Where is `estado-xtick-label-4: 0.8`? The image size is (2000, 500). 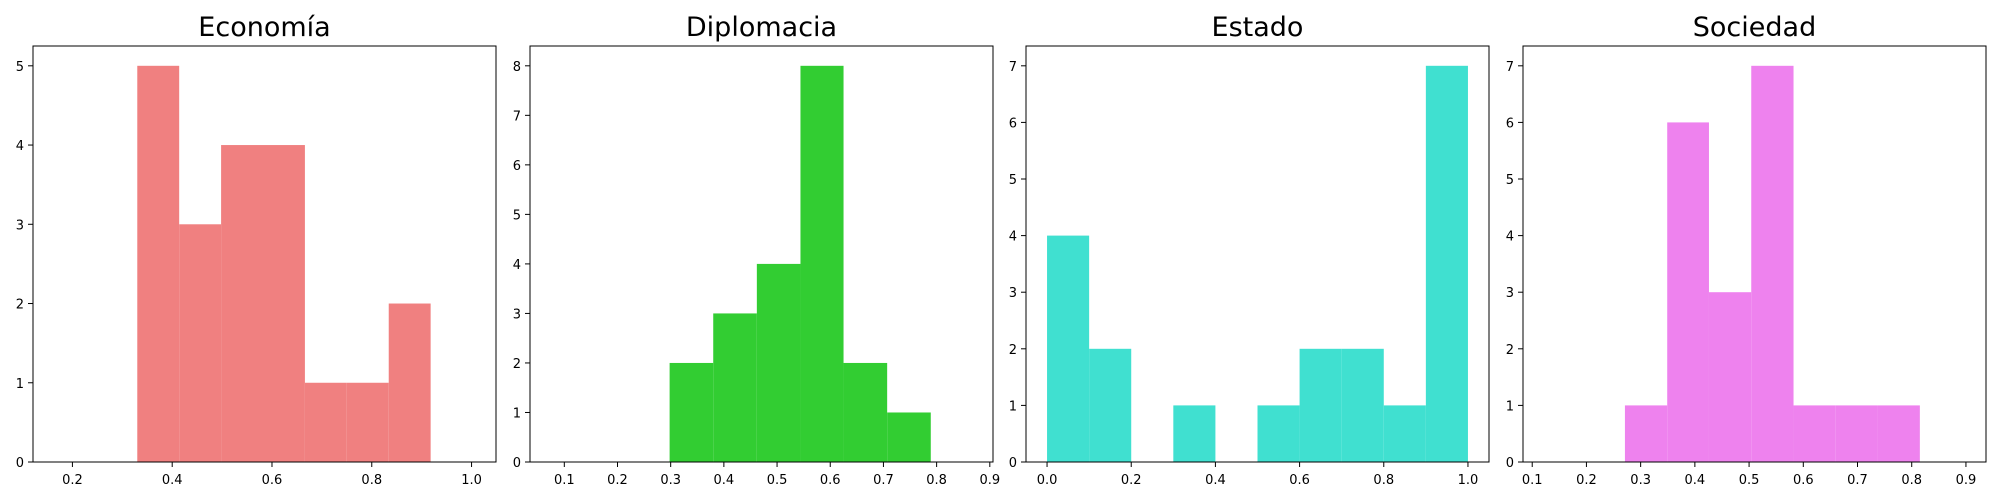 estado-xtick-label-4: 0.8 is located at coordinates (1383, 480).